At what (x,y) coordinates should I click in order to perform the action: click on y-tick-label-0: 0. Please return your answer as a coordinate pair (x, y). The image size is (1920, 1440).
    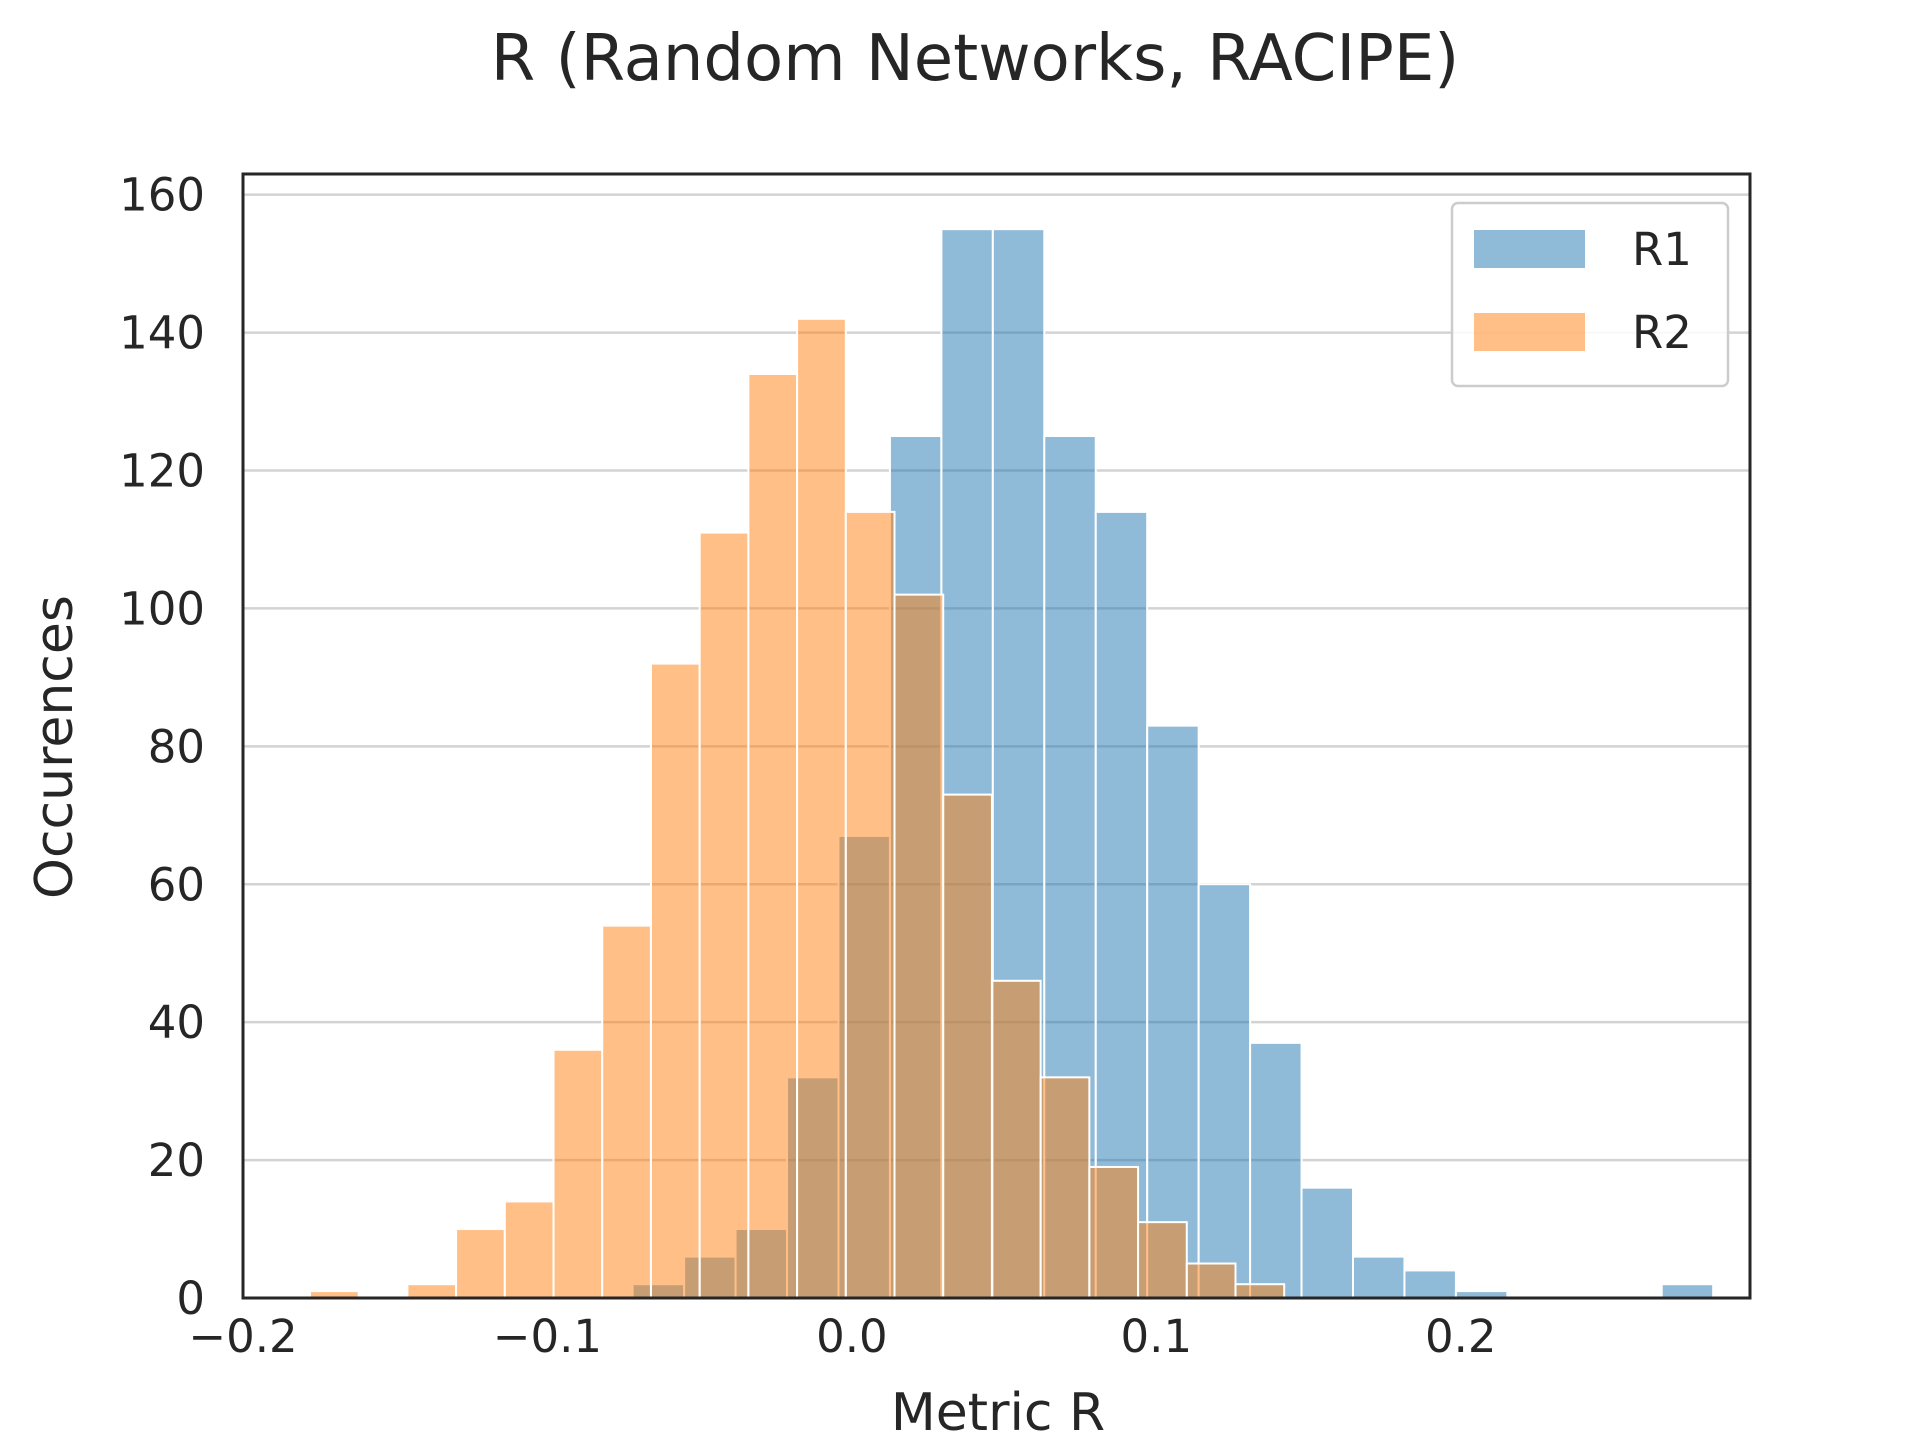
    Looking at the image, I should click on (190, 1298).